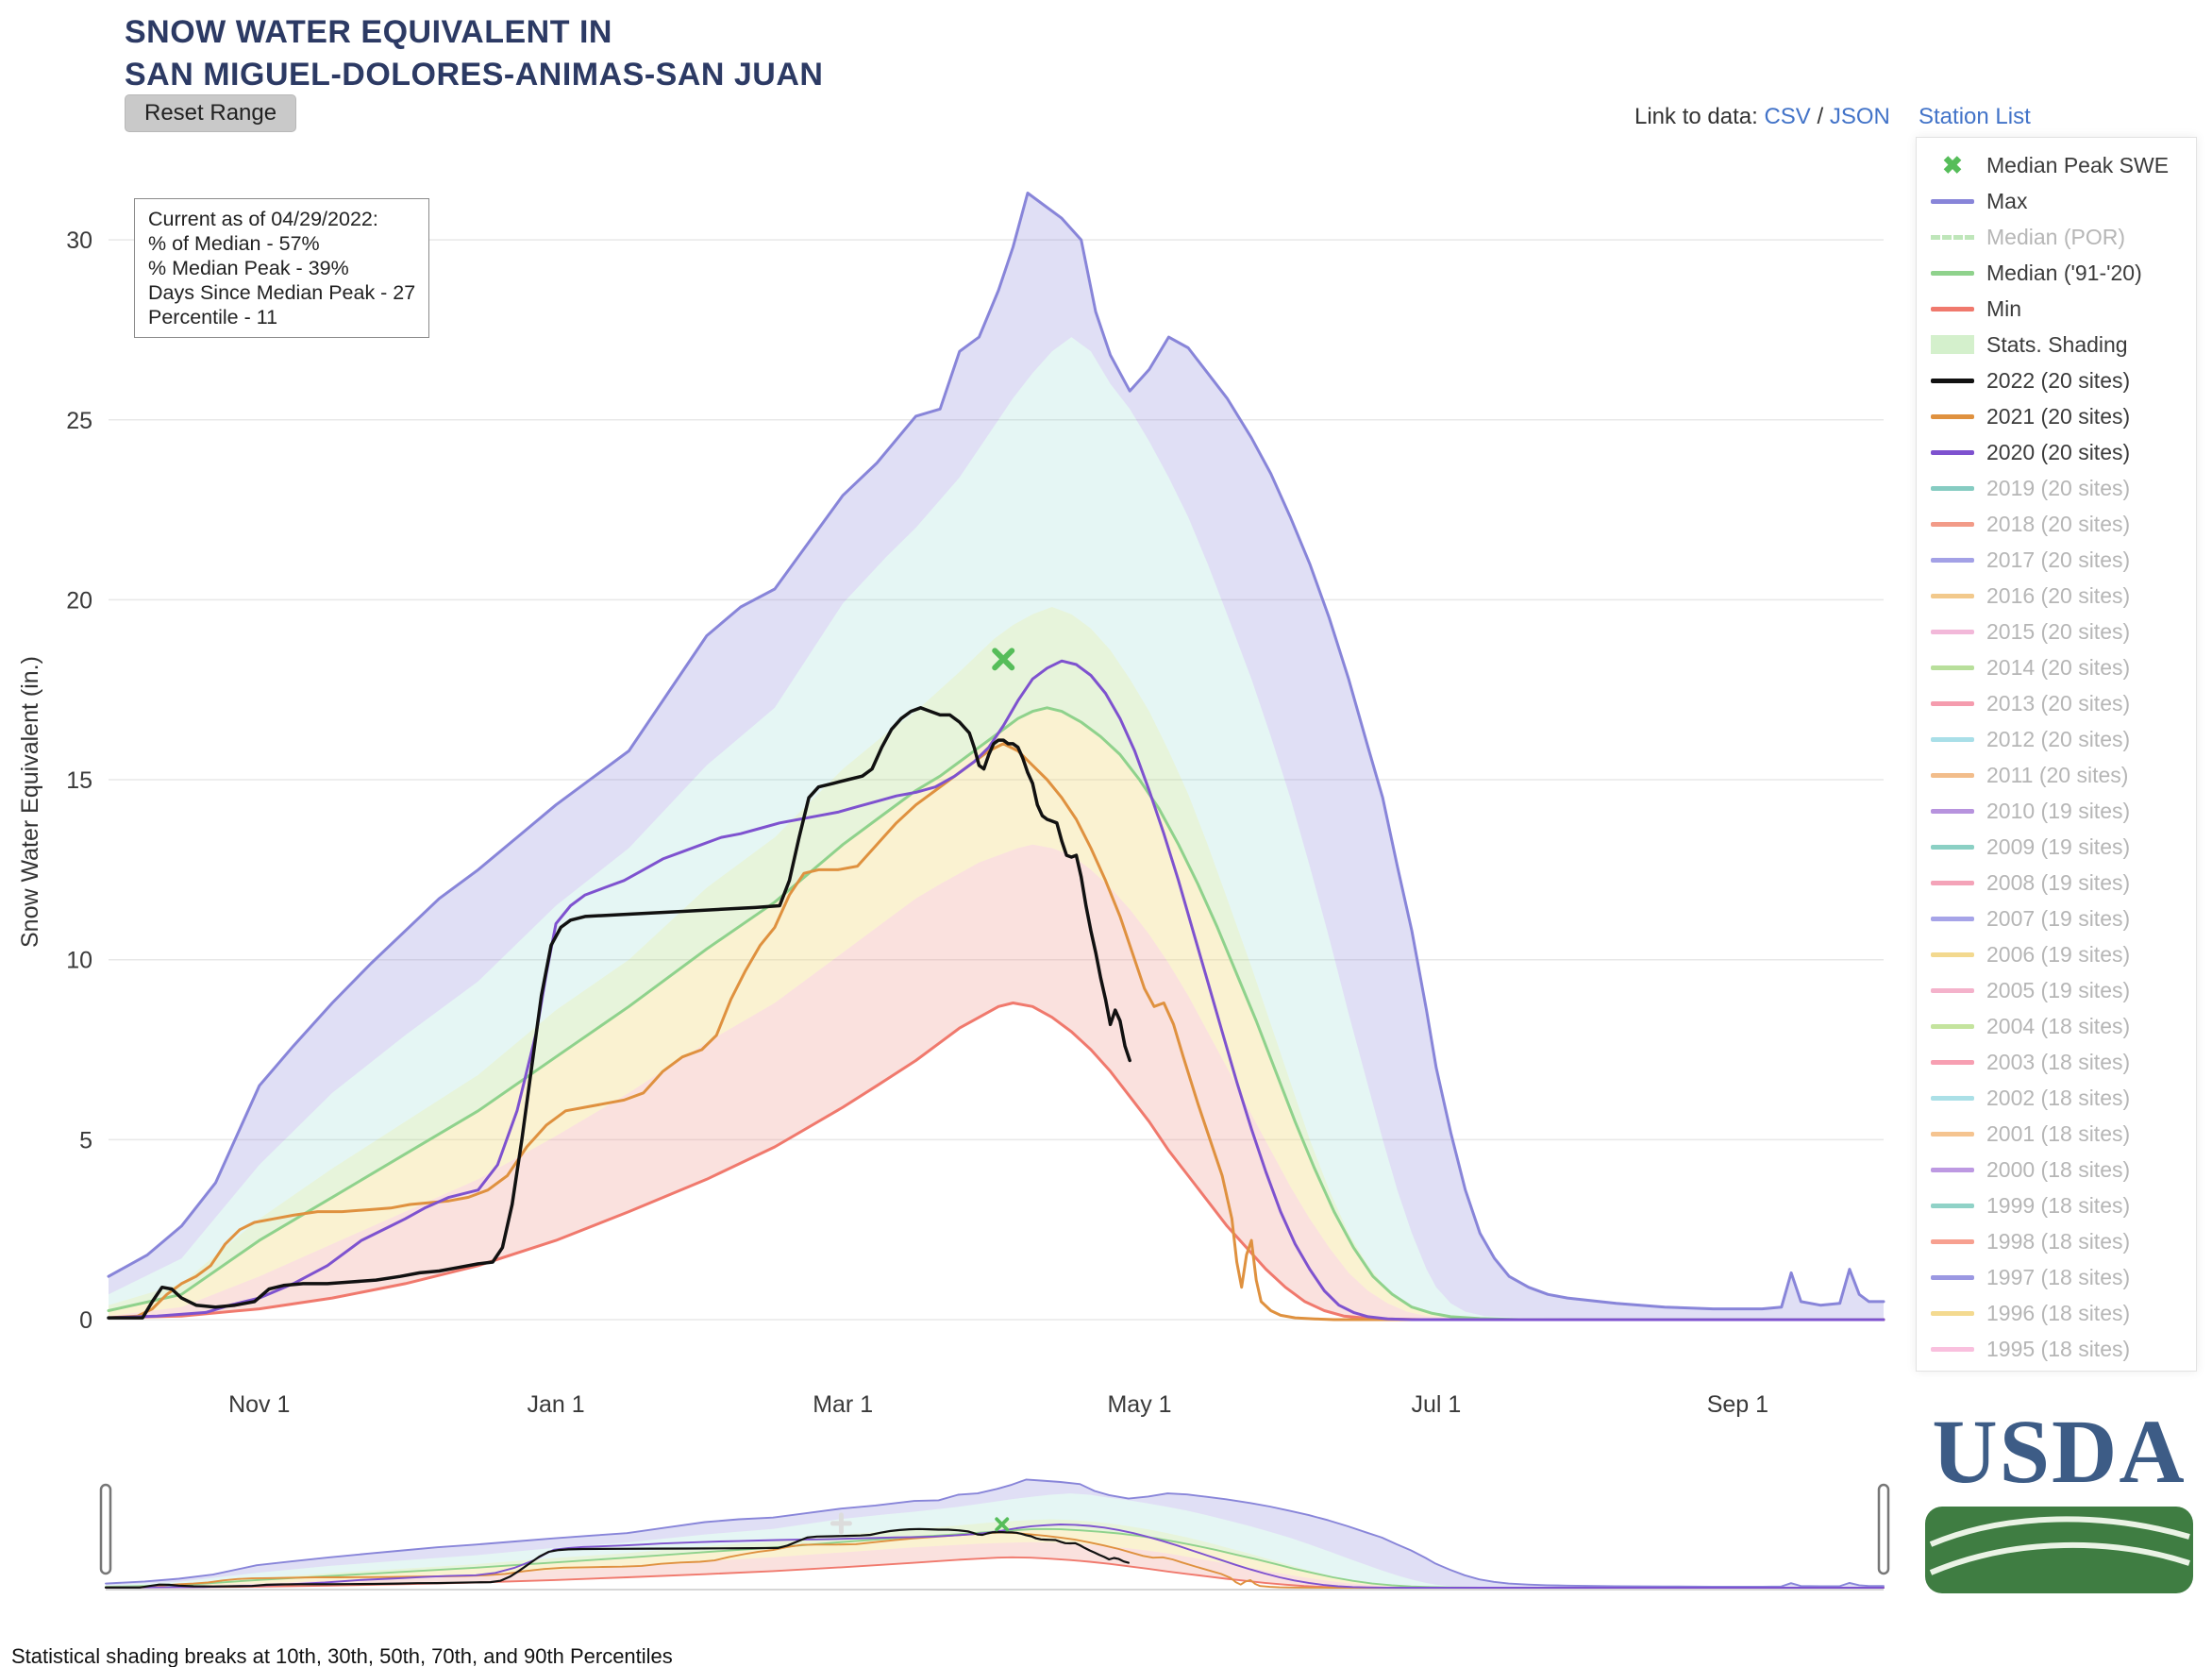 The height and width of the screenshot is (1667, 2212). I want to click on legend-item-label: 2017 (20 sites), so click(2059, 559).